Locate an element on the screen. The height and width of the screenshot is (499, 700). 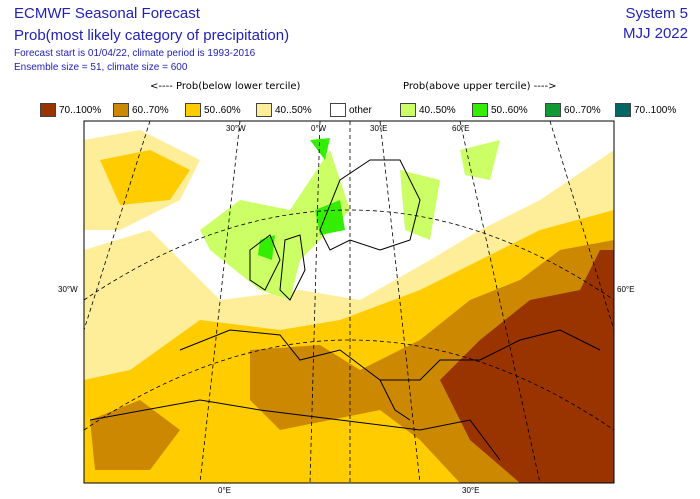
region-40-50-above-east is located at coordinates (450, 190).